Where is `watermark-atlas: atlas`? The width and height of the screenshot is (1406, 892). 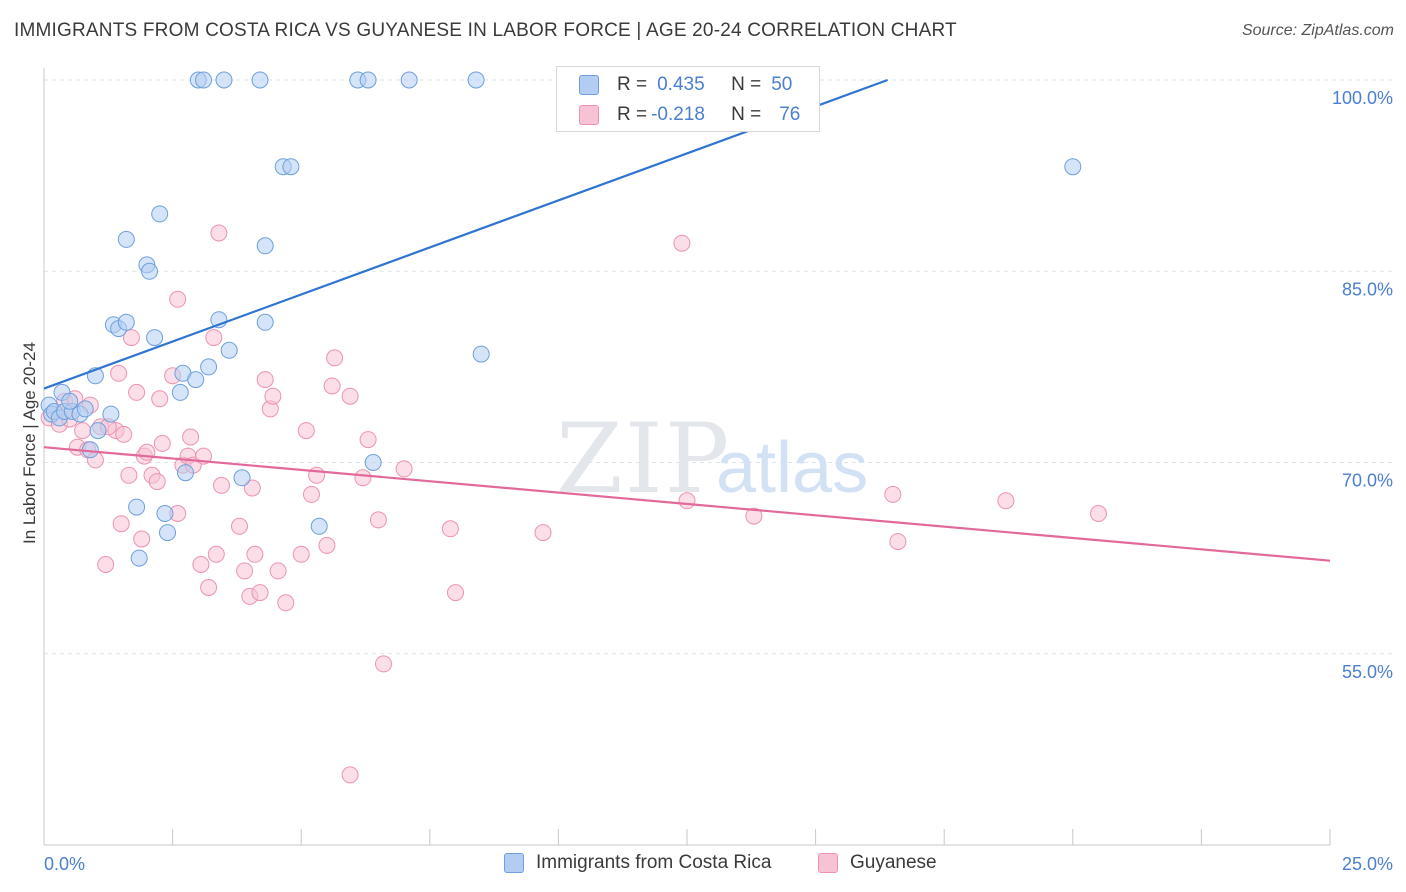 watermark-atlas: atlas is located at coordinates (792, 468).